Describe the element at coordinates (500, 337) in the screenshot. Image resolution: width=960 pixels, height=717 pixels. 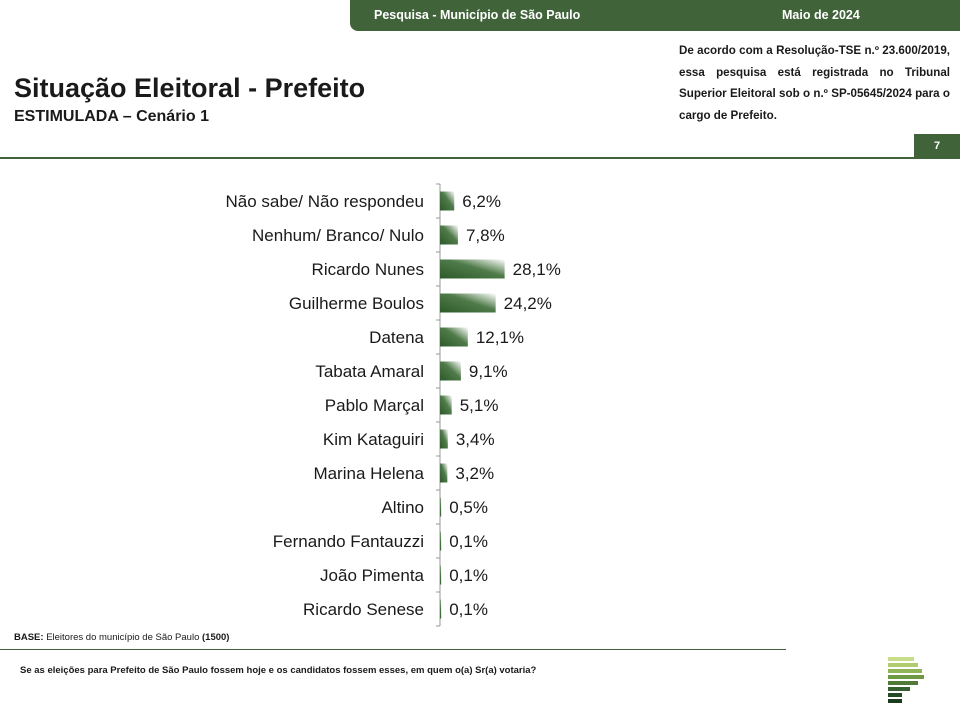
I see `value-label: 12,1%` at that location.